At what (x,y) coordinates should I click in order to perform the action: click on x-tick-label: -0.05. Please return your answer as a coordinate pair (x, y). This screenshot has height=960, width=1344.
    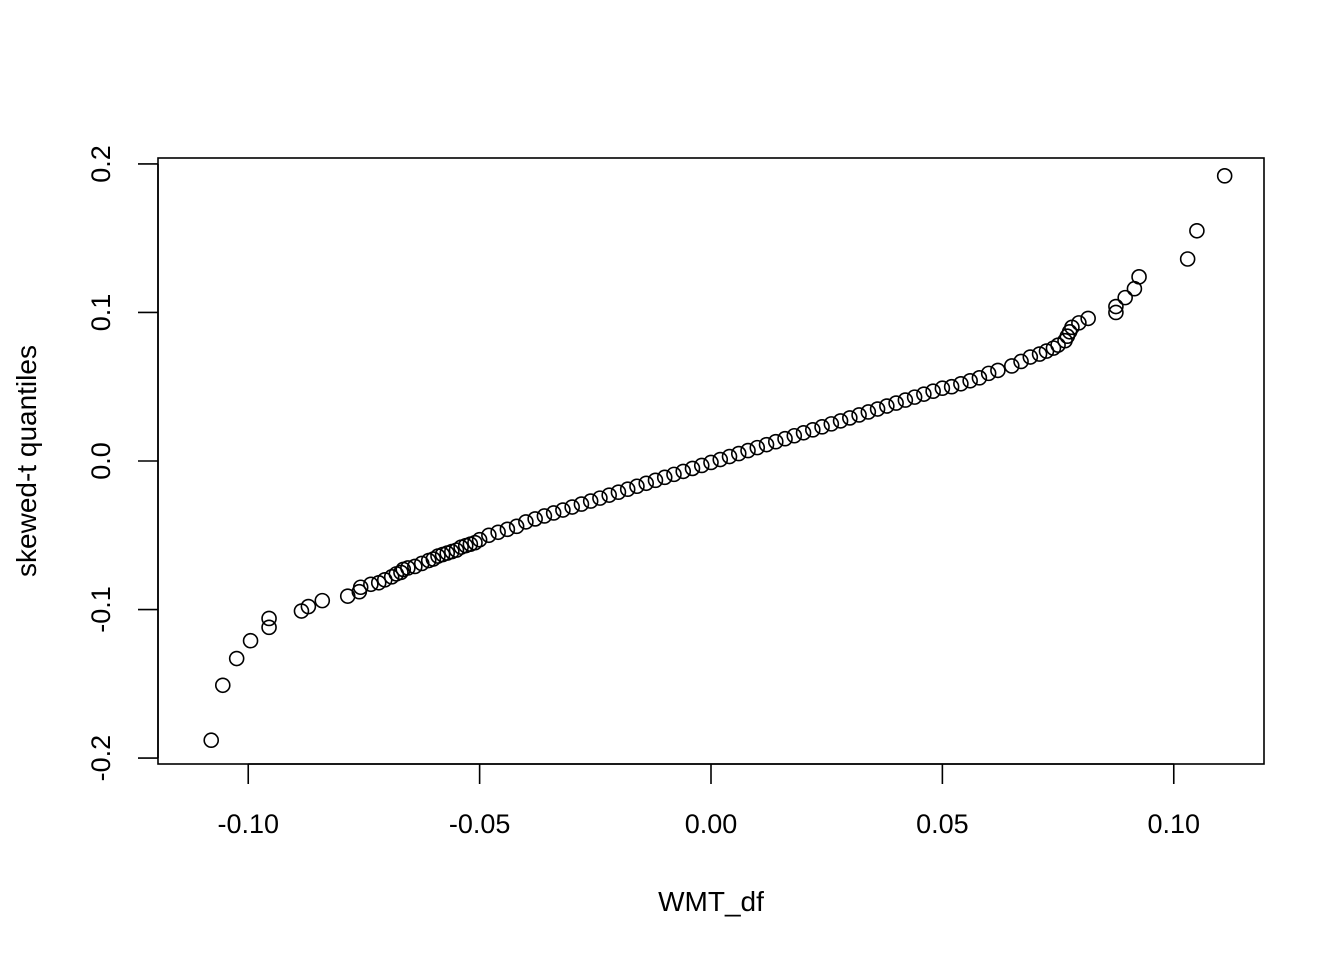
    Looking at the image, I should click on (480, 824).